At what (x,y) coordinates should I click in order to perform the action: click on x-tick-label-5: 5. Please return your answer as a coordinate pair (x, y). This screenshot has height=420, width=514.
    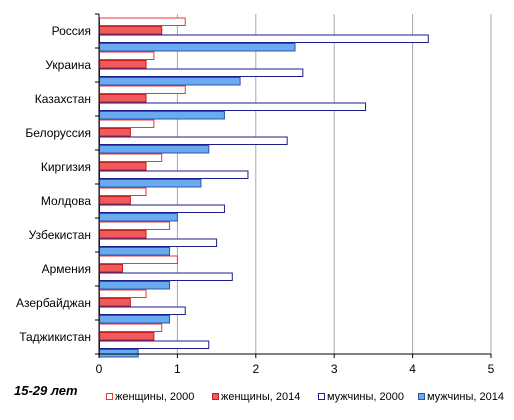
    Looking at the image, I should click on (491, 369).